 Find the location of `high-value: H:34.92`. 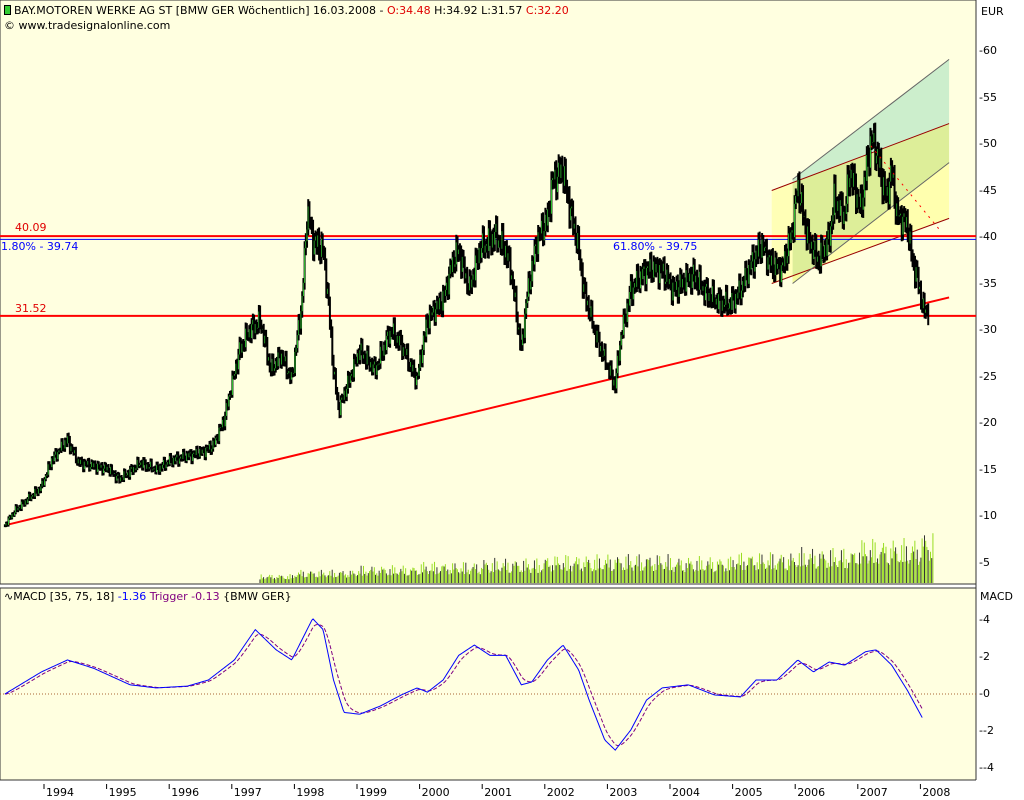

high-value: H:34.92 is located at coordinates (456, 10).